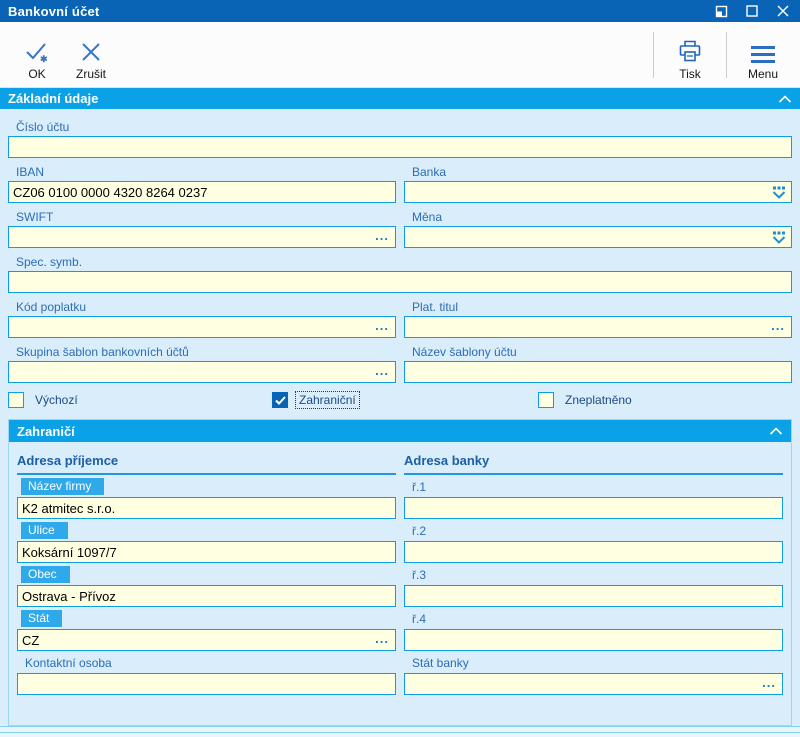 This screenshot has height=737, width=800. I want to click on menu-hamburger-icon, so click(763, 51).